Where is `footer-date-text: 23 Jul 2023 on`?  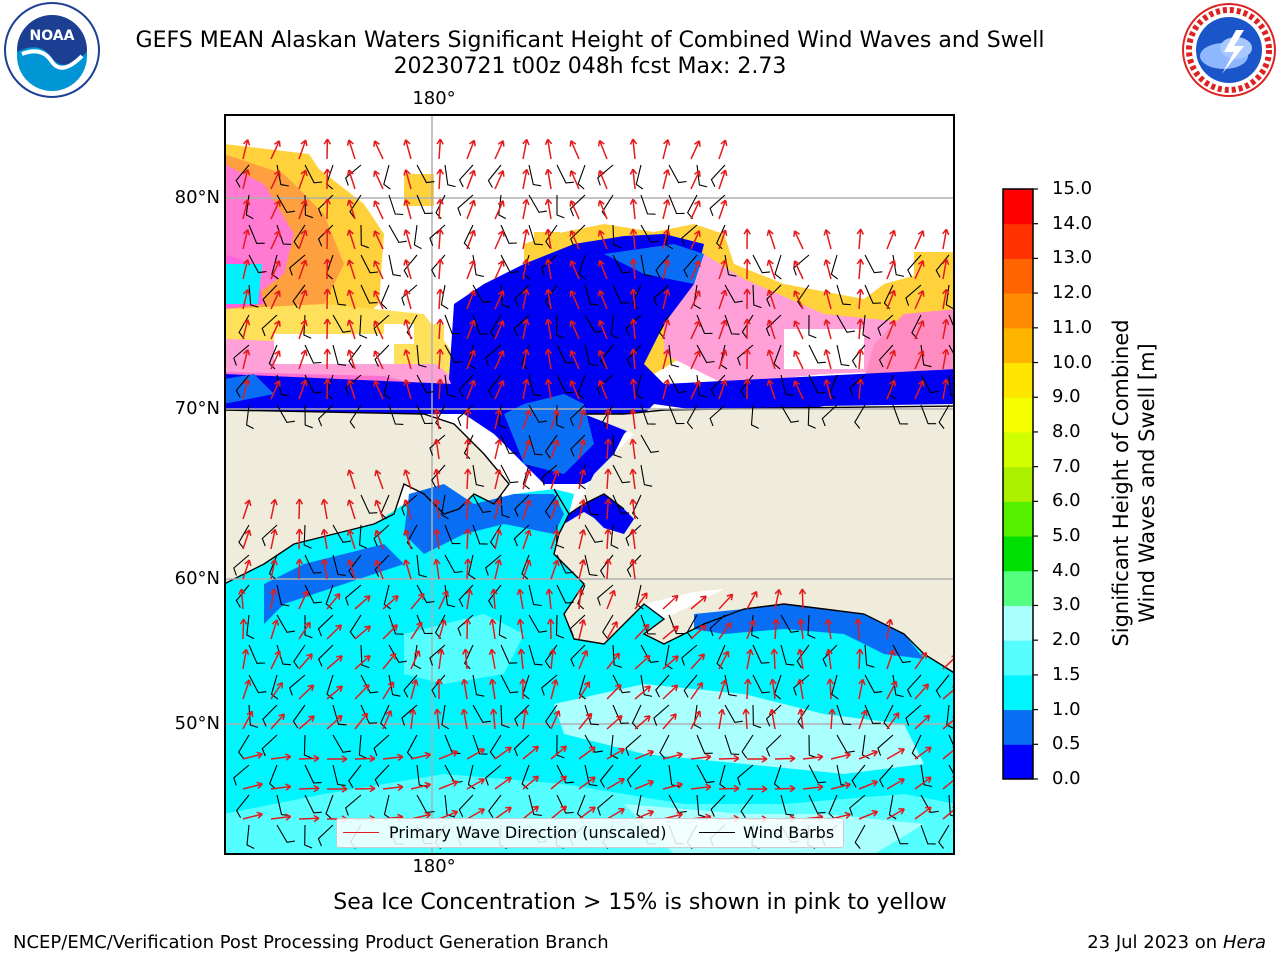 footer-date-text: 23 Jul 2023 on is located at coordinates (1155, 942).